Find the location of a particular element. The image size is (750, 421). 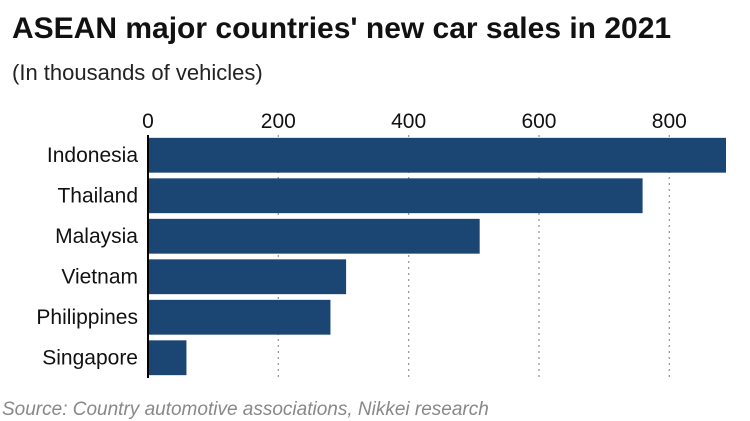

x-tick-label-0: 0 is located at coordinates (148, 121).